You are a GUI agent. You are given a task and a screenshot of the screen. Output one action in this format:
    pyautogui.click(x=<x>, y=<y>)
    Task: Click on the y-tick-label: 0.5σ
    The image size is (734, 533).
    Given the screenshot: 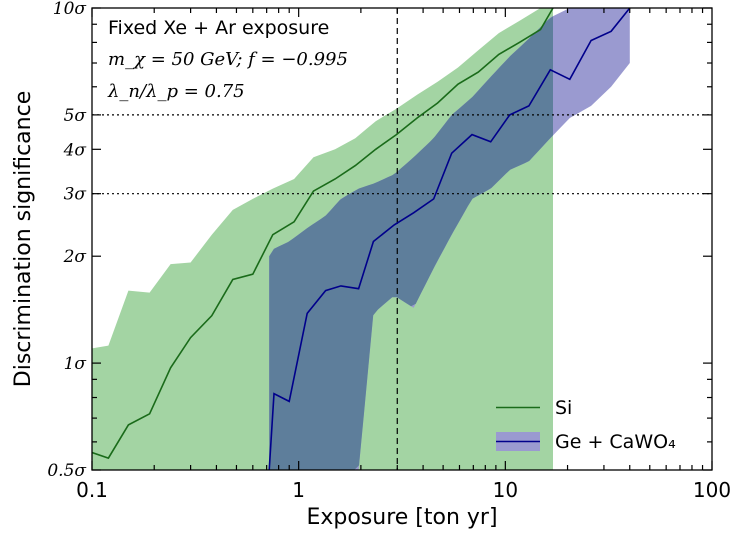 What is the action you would take?
    pyautogui.click(x=66, y=471)
    